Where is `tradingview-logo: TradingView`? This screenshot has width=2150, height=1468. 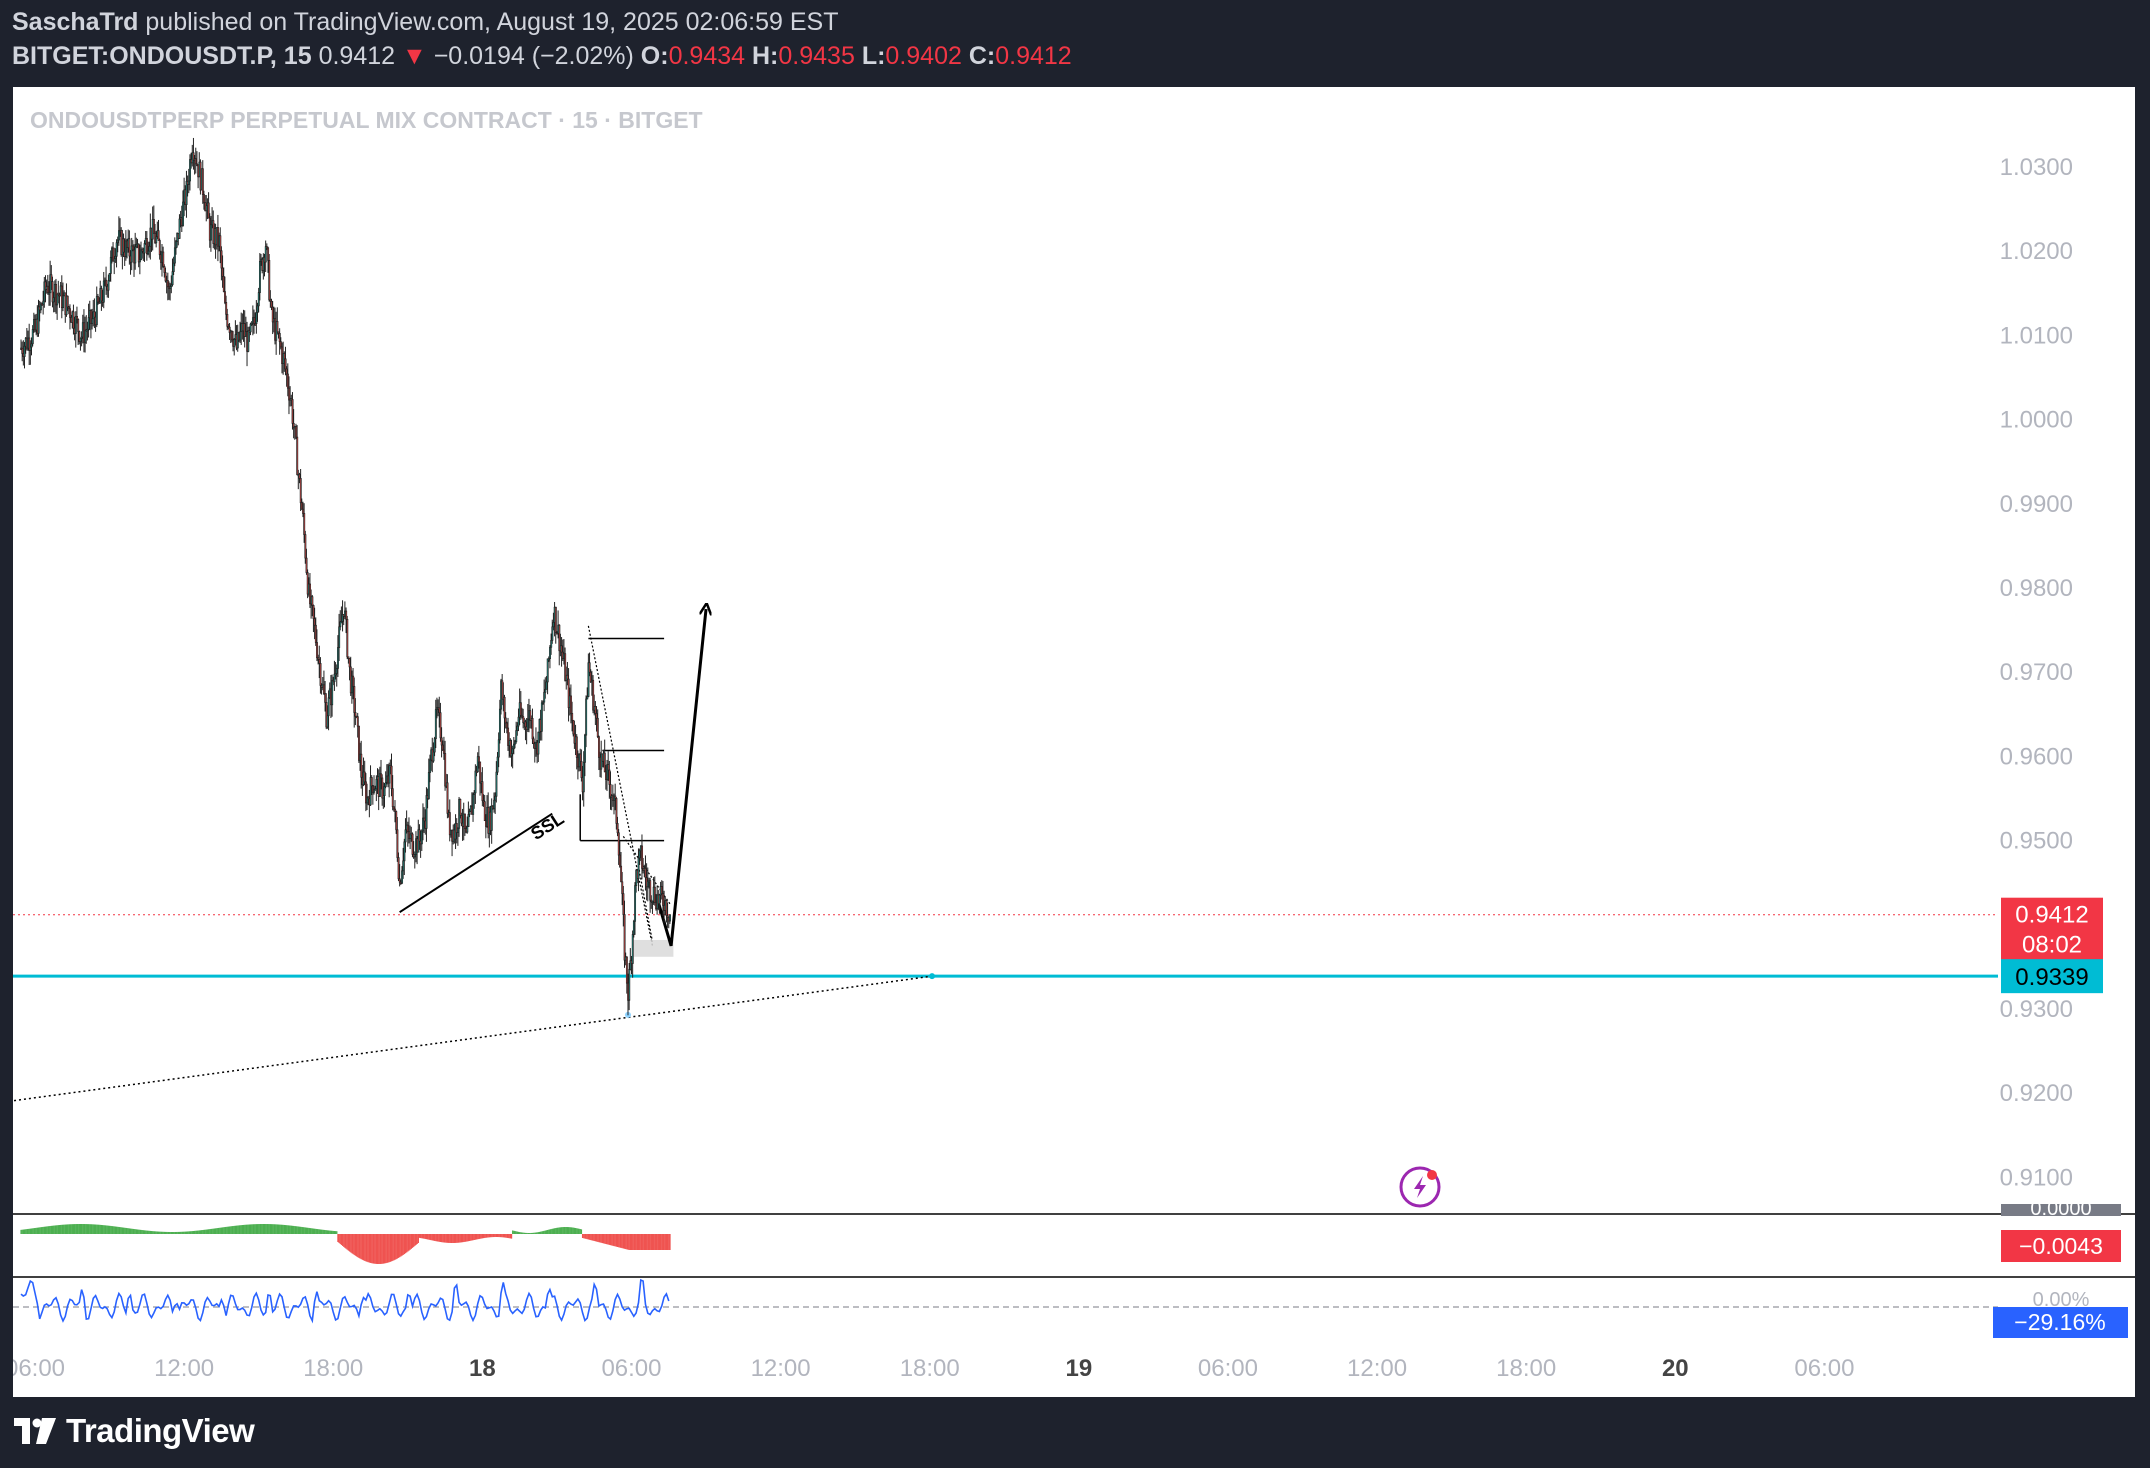 tradingview-logo: TradingView is located at coordinates (134, 1431).